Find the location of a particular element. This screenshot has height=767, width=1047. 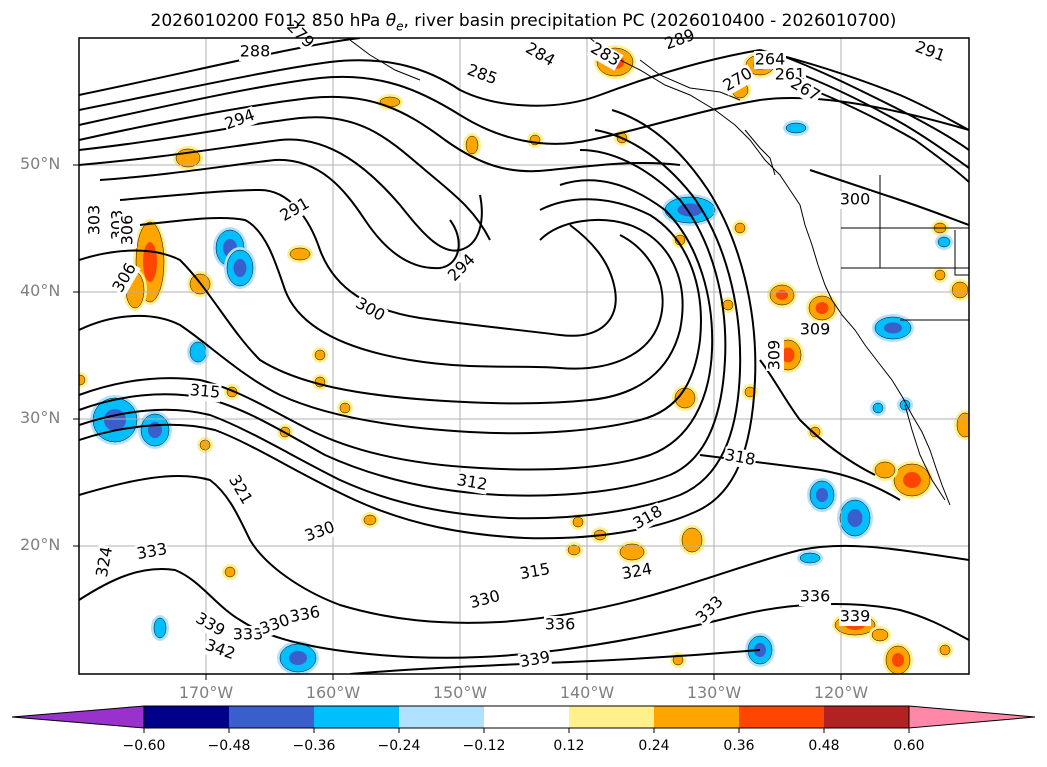

baja-california is located at coordinates (925, 452).